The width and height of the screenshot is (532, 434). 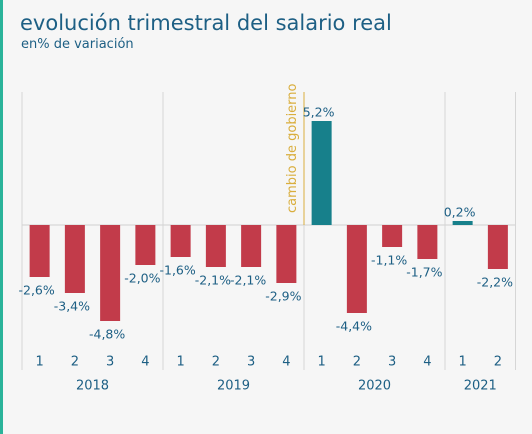 I want to click on group-label: 2021, so click(x=480, y=386).